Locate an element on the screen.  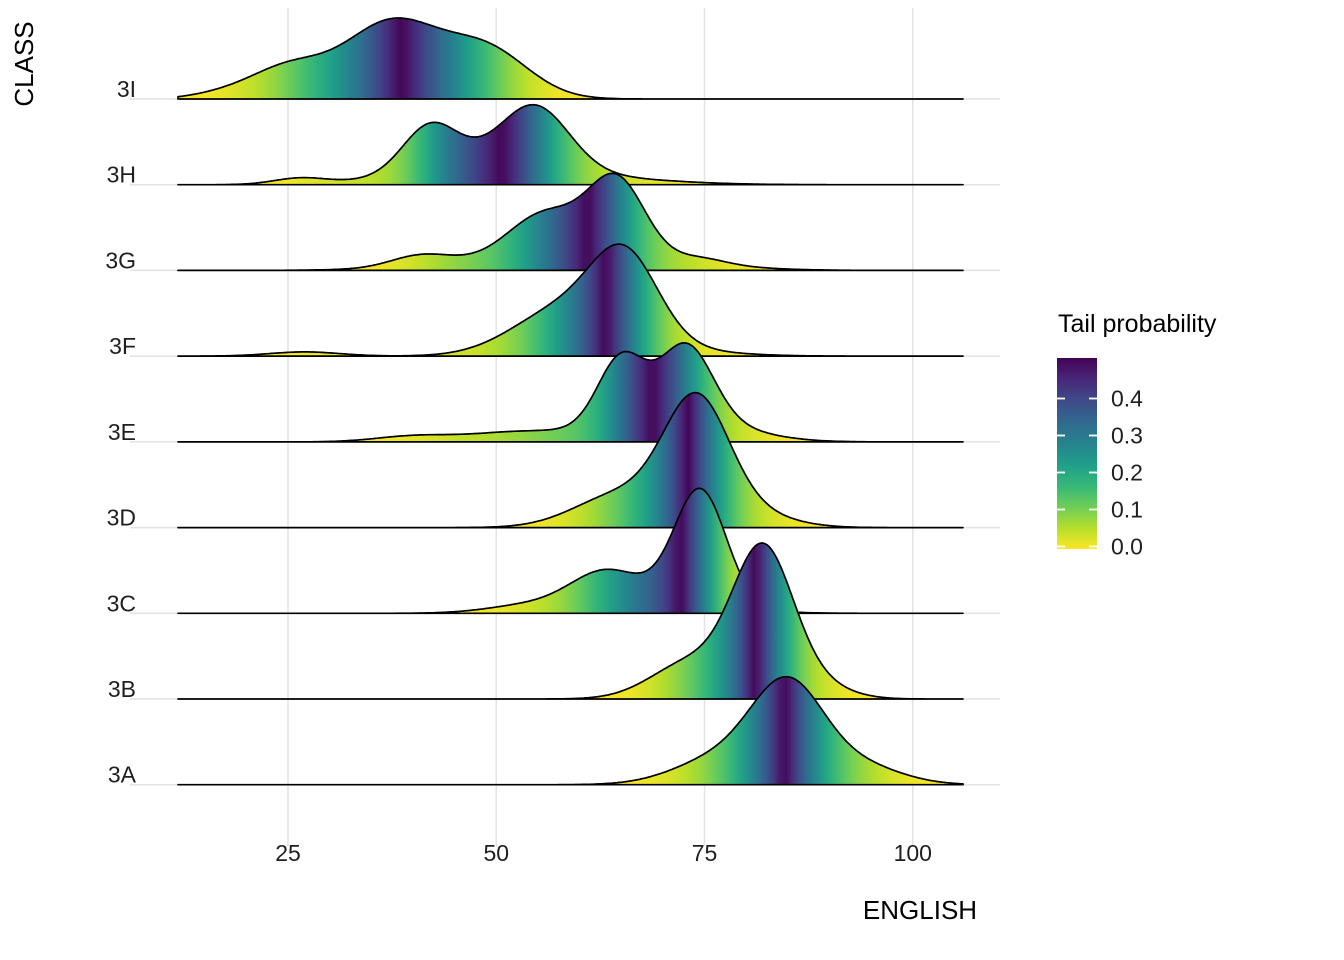
legend-colorbar is located at coordinates (1077, 453).